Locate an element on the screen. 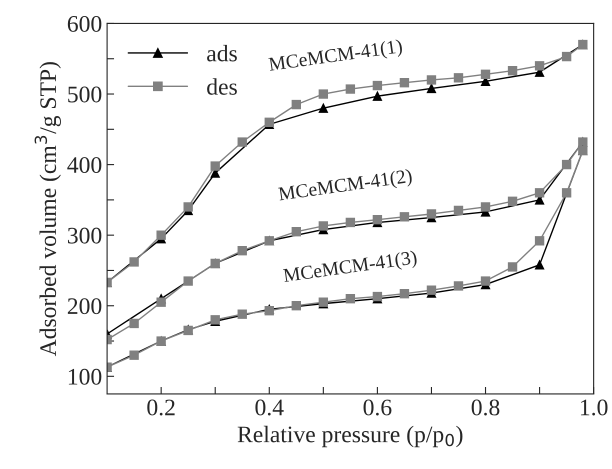 The height and width of the screenshot is (469, 612). x-tick-label: 0.8 is located at coordinates (486, 408).